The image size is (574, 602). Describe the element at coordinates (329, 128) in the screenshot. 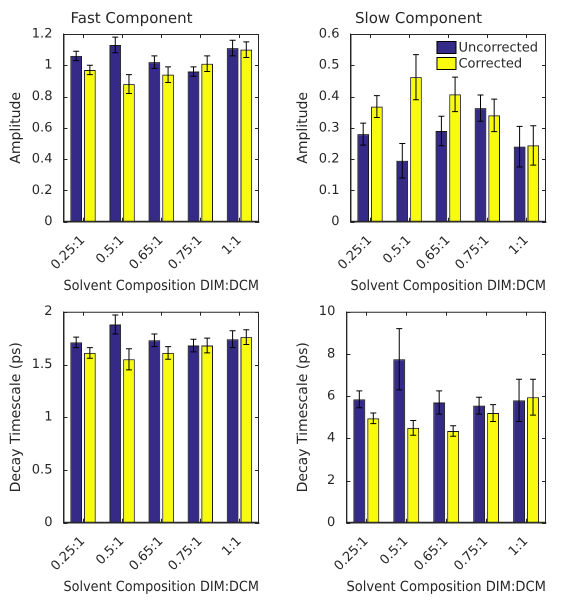

I see `y-tick-label: 0.3` at that location.